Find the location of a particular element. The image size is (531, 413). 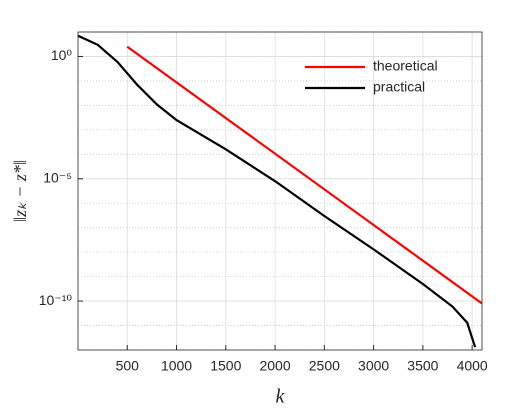

y-axis-label: ‖zₖ − z*‖ is located at coordinates (20, 191).